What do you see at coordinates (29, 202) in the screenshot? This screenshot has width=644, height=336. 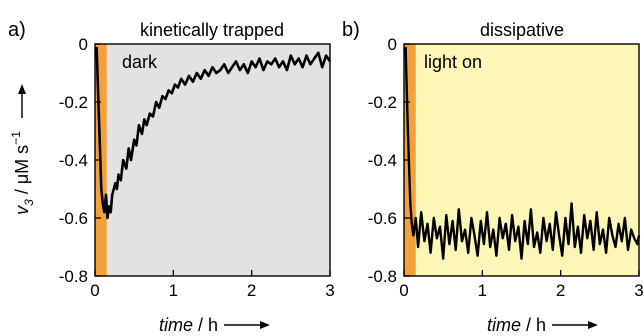 I see `y-label-subscript: 3` at bounding box center [29, 202].